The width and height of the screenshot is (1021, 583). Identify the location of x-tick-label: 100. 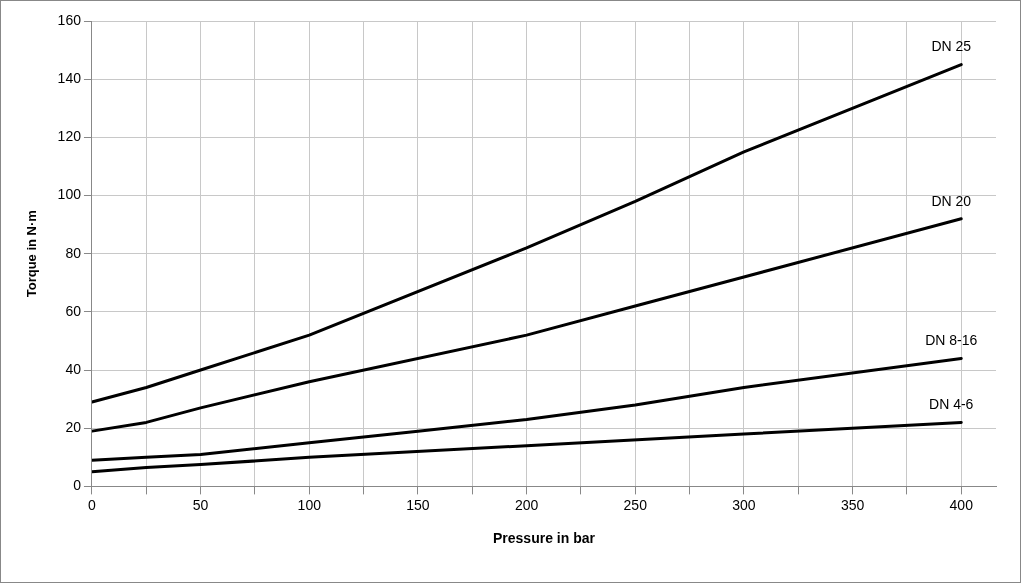
(309, 504).